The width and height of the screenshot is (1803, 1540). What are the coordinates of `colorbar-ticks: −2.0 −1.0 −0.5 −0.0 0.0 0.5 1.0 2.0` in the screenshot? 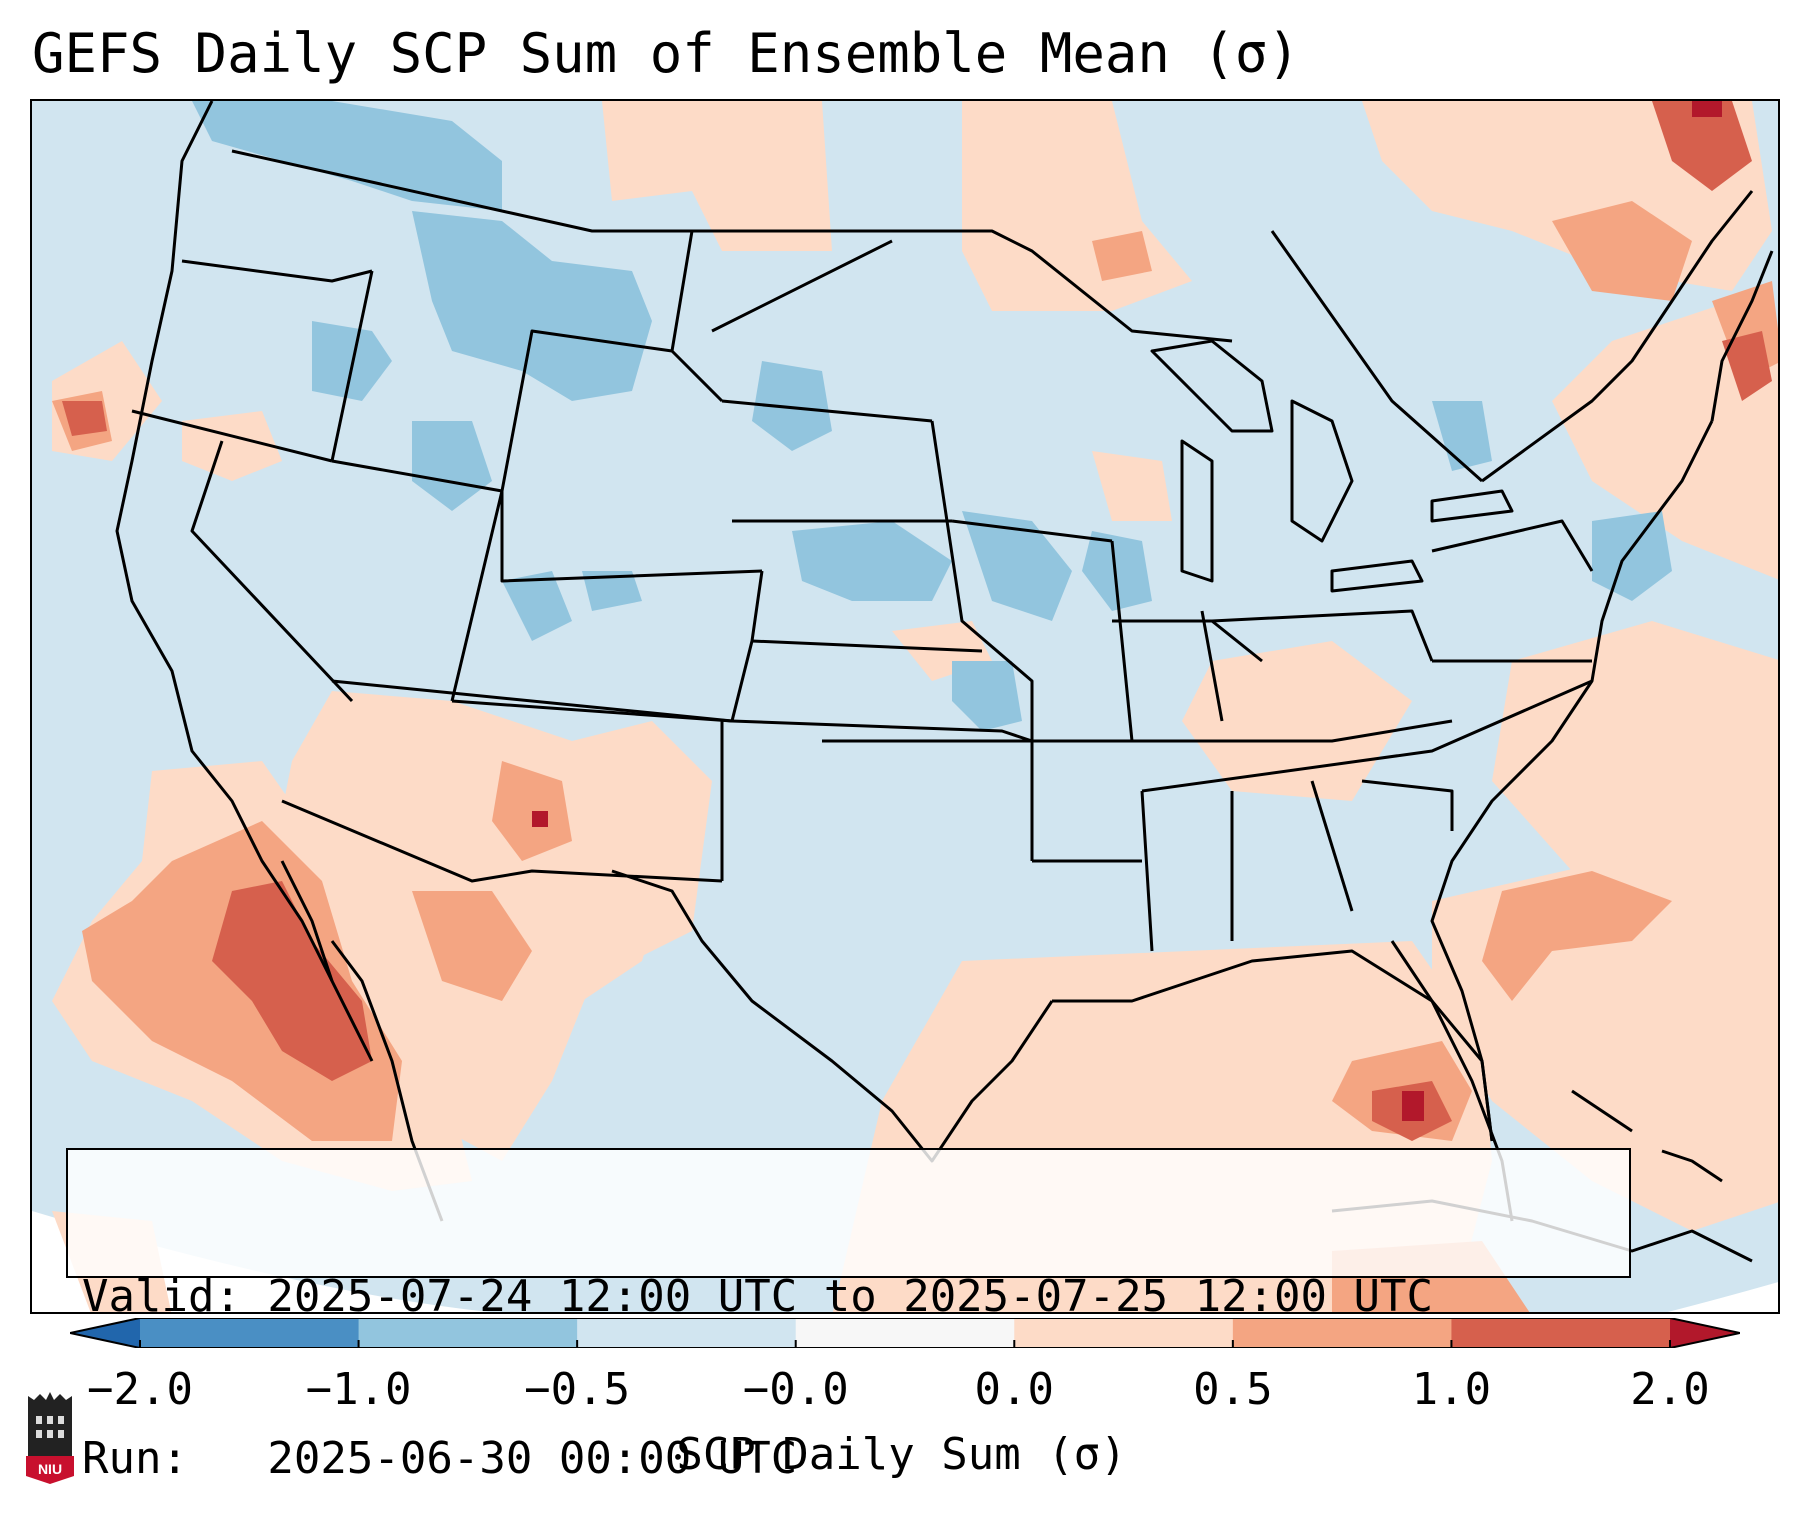 It's located at (901, 1390).